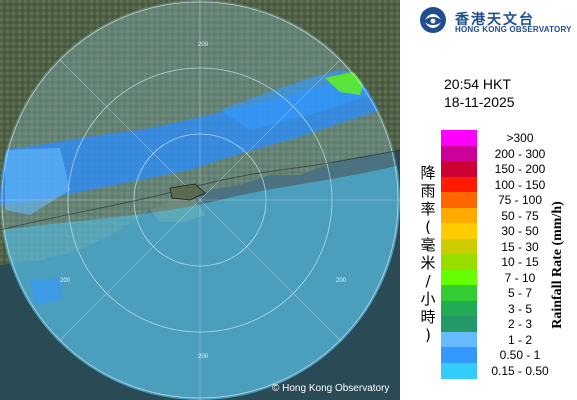 The height and width of the screenshot is (400, 577). Describe the element at coordinates (37, 181) in the screenshot. I see `radar-echo-west` at that location.